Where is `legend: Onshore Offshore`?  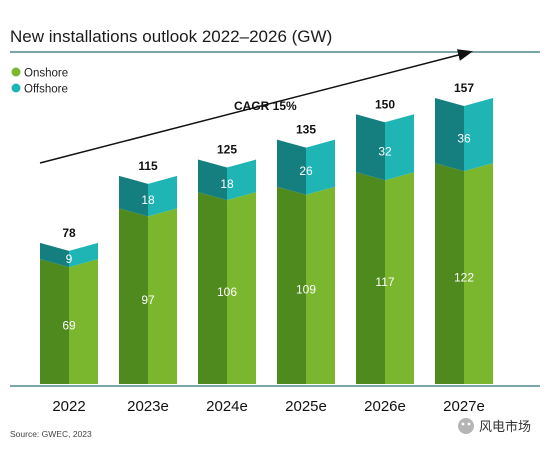
legend: Onshore Offshore is located at coordinates (39, 81).